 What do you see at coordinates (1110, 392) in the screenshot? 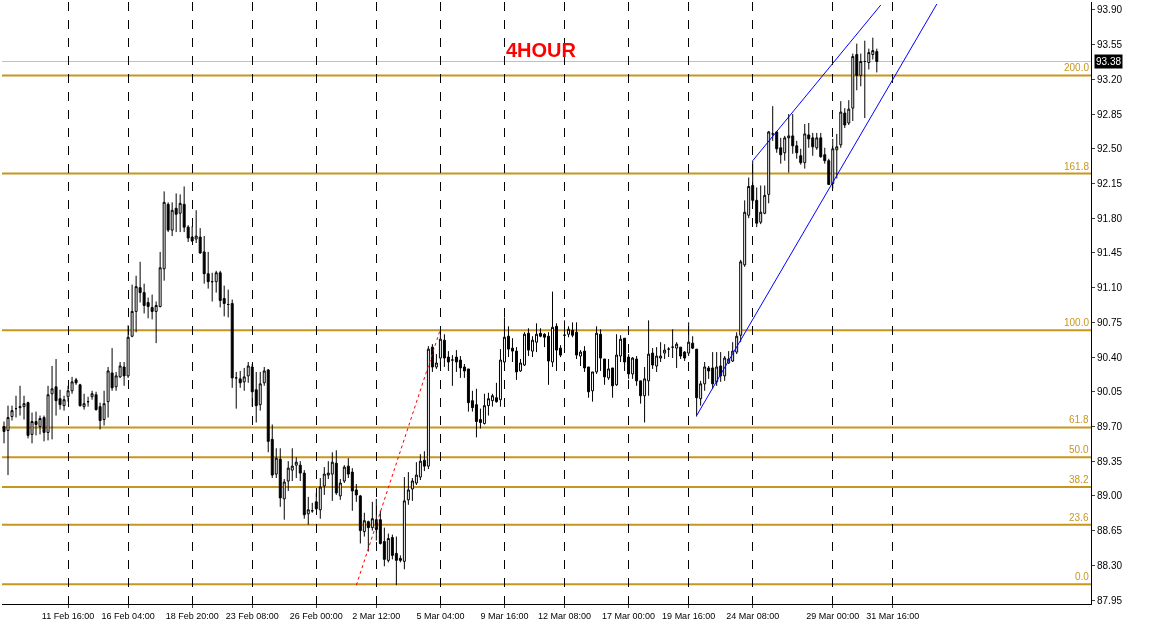
I see `y-tick-label: 90.05` at bounding box center [1110, 392].